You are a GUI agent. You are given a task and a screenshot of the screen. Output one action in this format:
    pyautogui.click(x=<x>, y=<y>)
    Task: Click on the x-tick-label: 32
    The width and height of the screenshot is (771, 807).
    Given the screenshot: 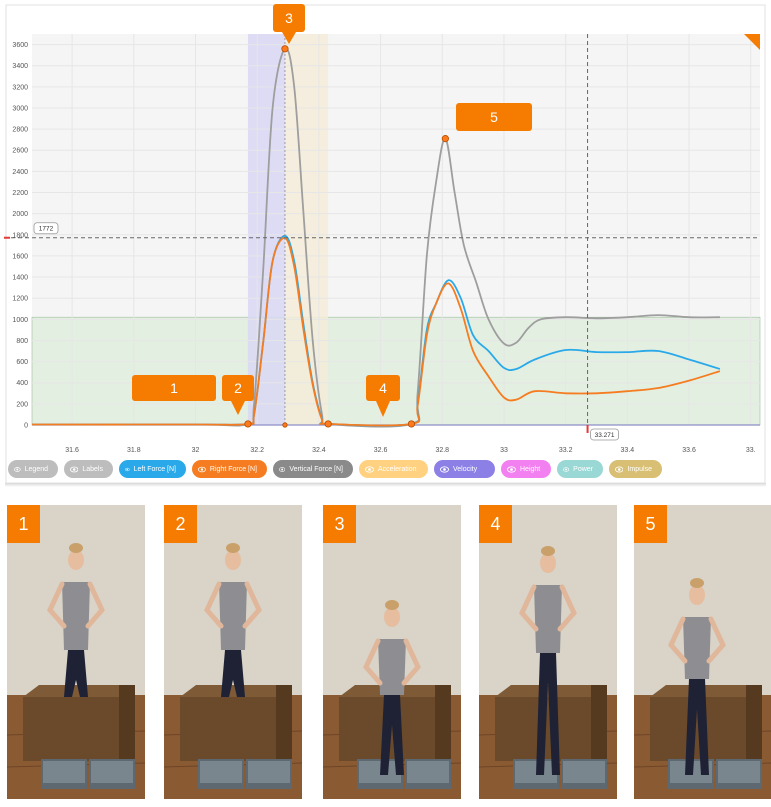 What is the action you would take?
    pyautogui.click(x=196, y=450)
    